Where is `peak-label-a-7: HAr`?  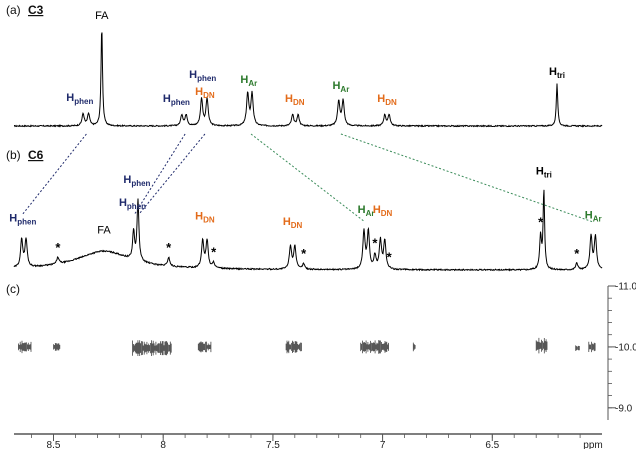
peak-label-a-7: HAr is located at coordinates (340, 87).